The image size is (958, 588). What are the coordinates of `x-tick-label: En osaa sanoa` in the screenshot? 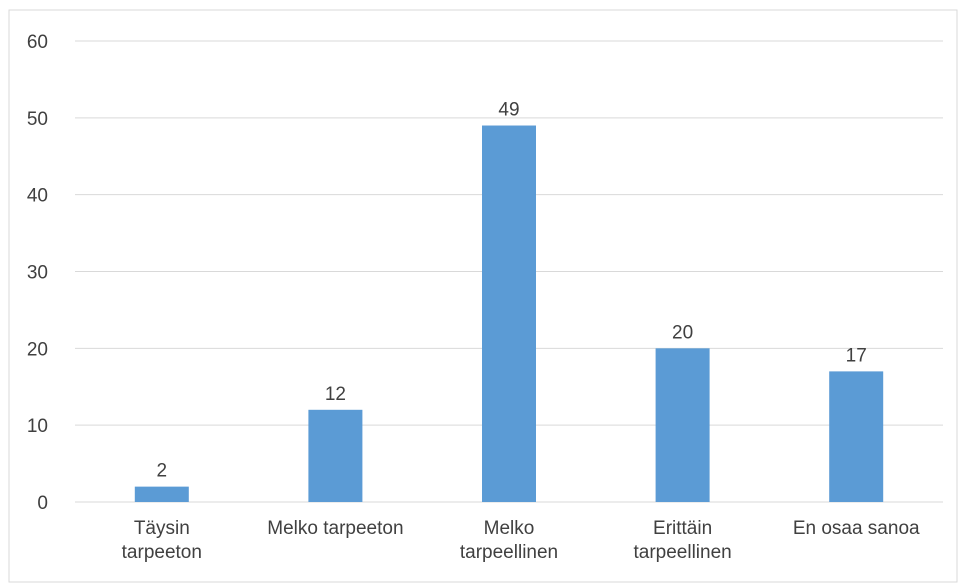 It's located at (856, 528).